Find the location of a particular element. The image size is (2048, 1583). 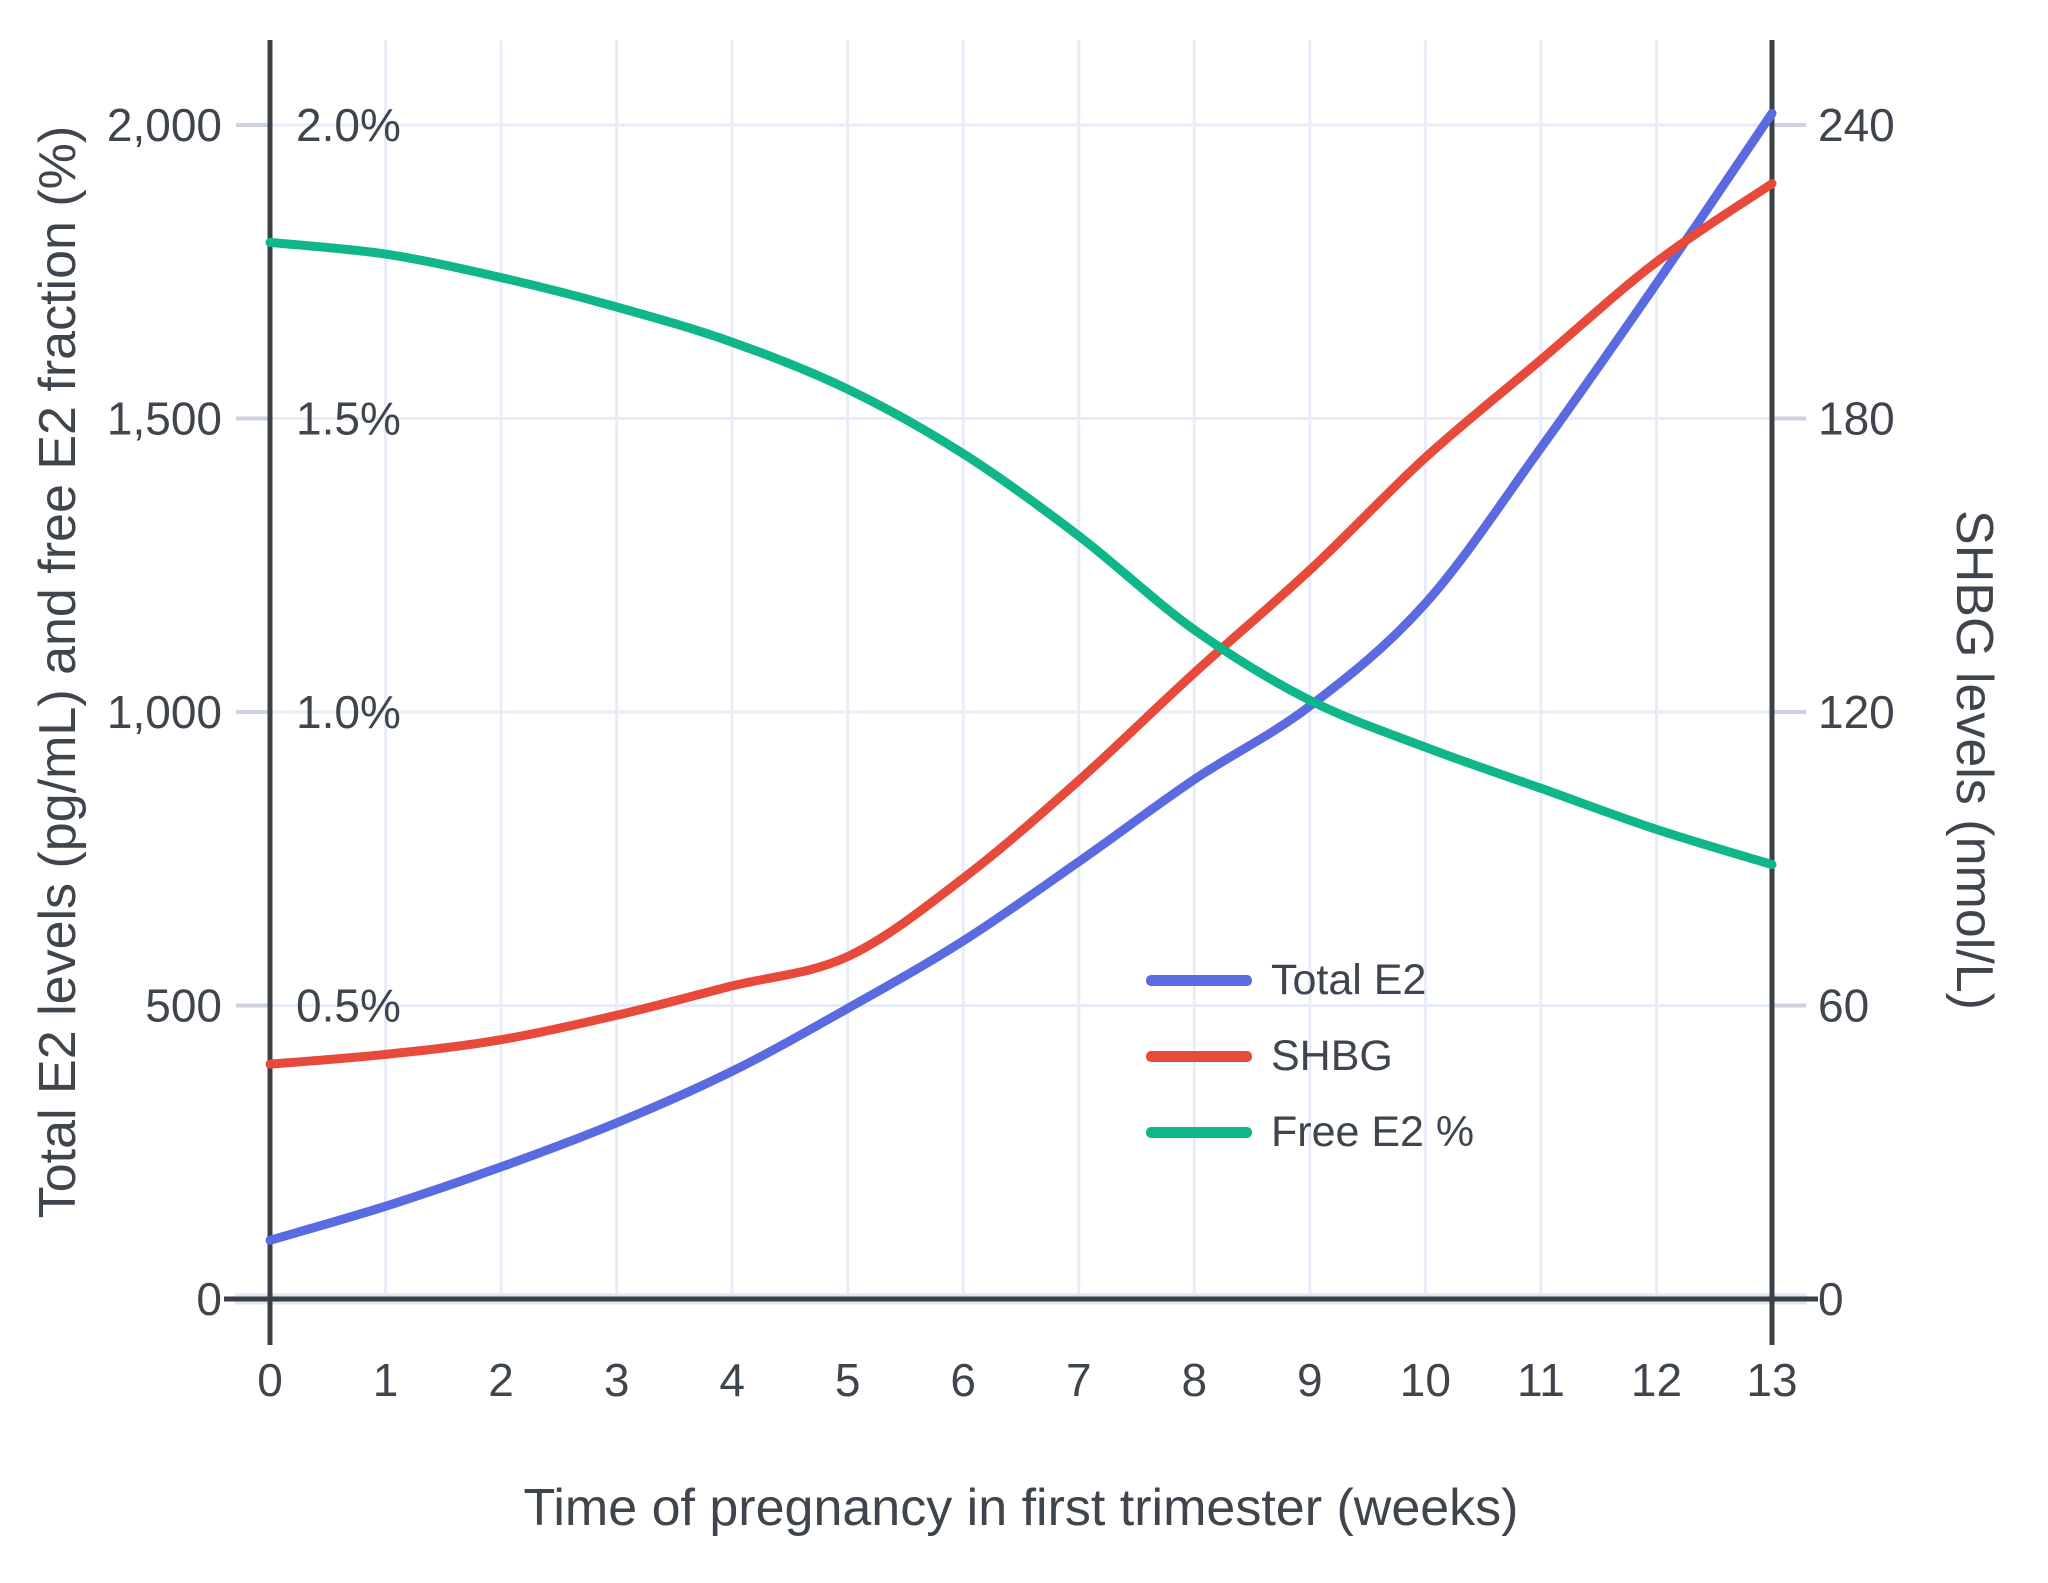

y-right-tick-label: 60 is located at coordinates (1843, 1006).